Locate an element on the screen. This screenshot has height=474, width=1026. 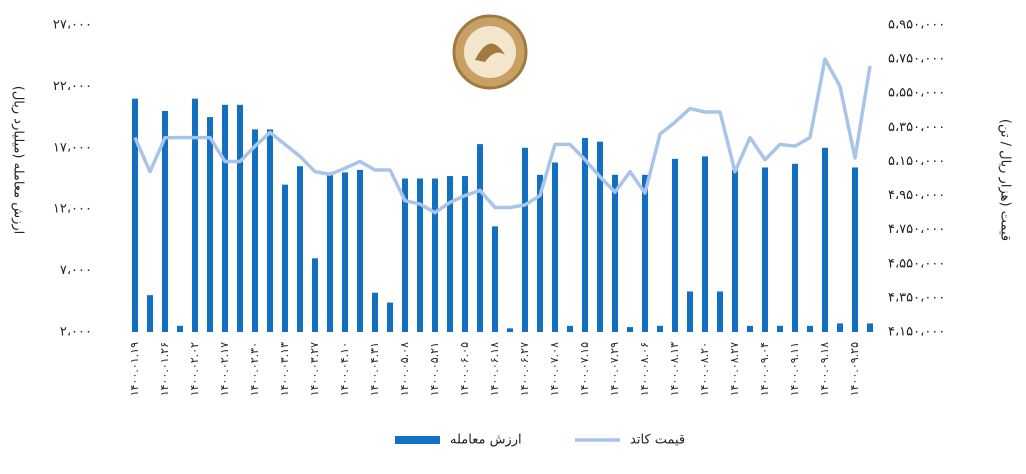
x-tick-label: ۱۴۰۰.۰۸.۲۷ is located at coordinates (734, 369).